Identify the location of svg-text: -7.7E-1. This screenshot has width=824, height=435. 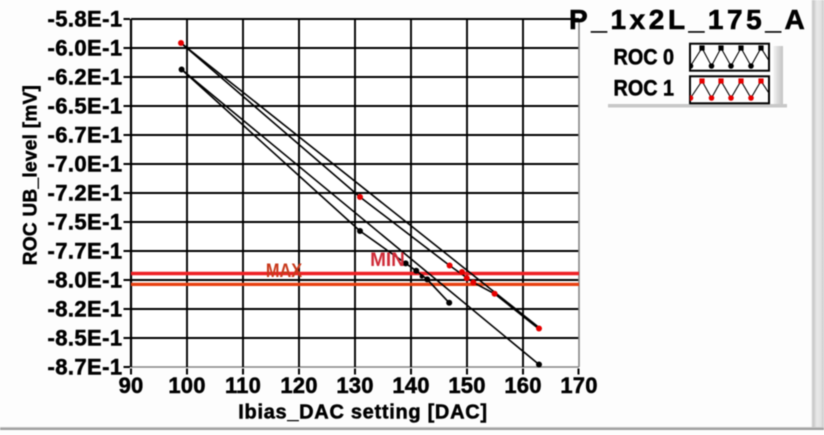
(85, 251).